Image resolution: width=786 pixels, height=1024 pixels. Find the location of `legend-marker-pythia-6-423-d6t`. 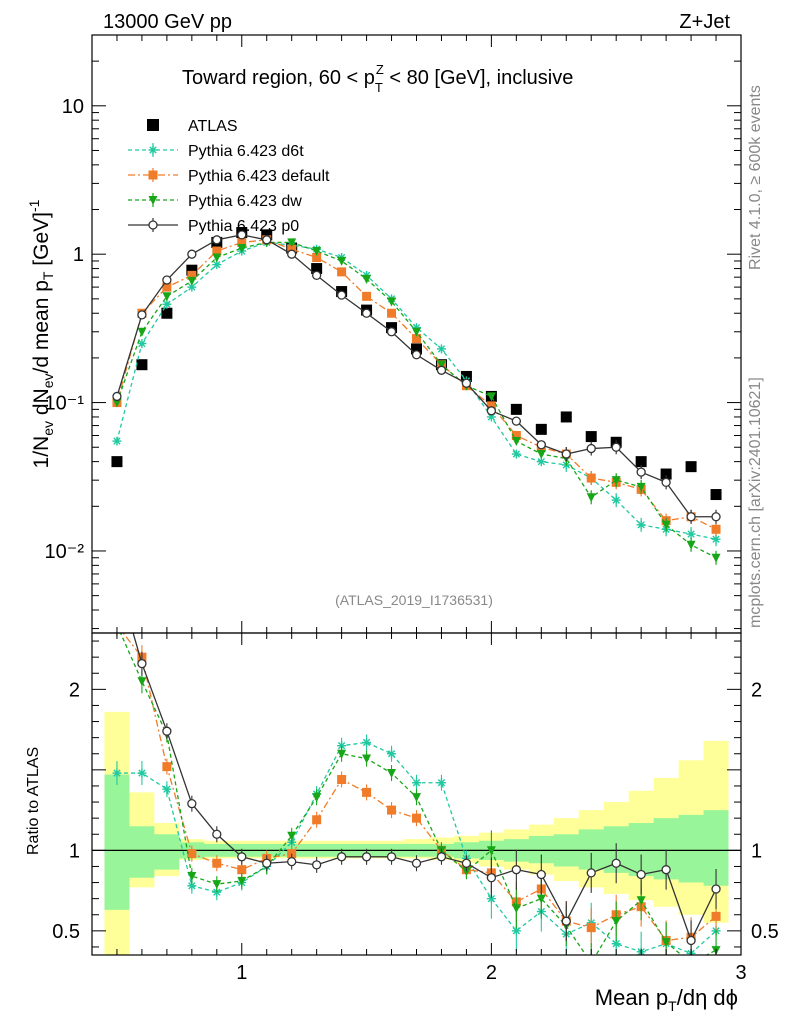

legend-marker-pythia-6-423-d6t is located at coordinates (153, 150).